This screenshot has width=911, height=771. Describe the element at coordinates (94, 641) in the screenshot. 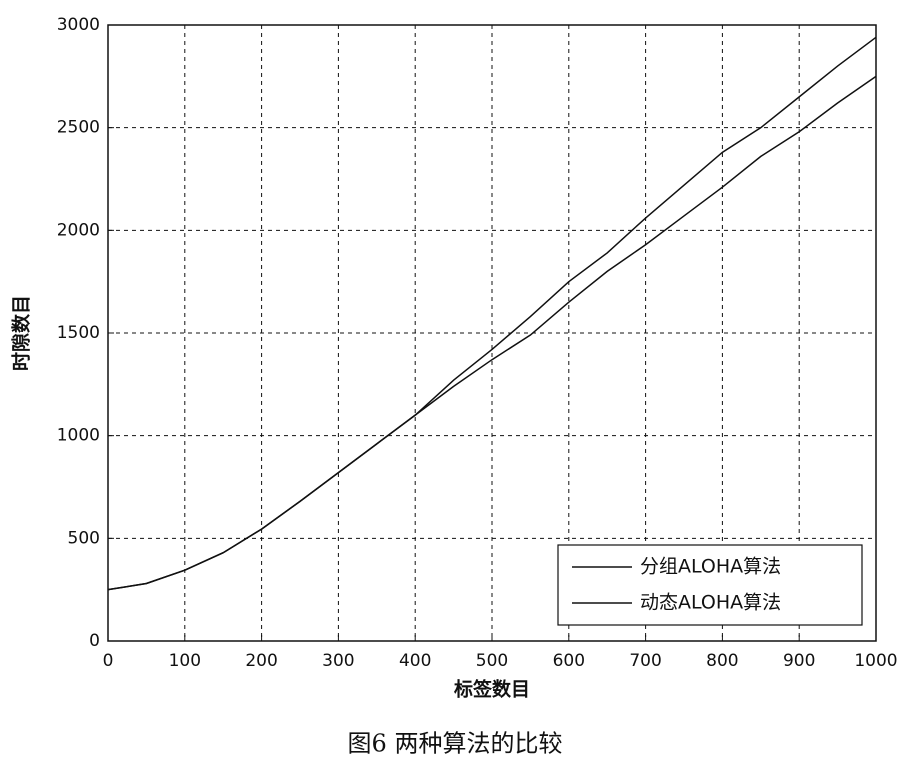

I see `y-tick-label: 0` at that location.